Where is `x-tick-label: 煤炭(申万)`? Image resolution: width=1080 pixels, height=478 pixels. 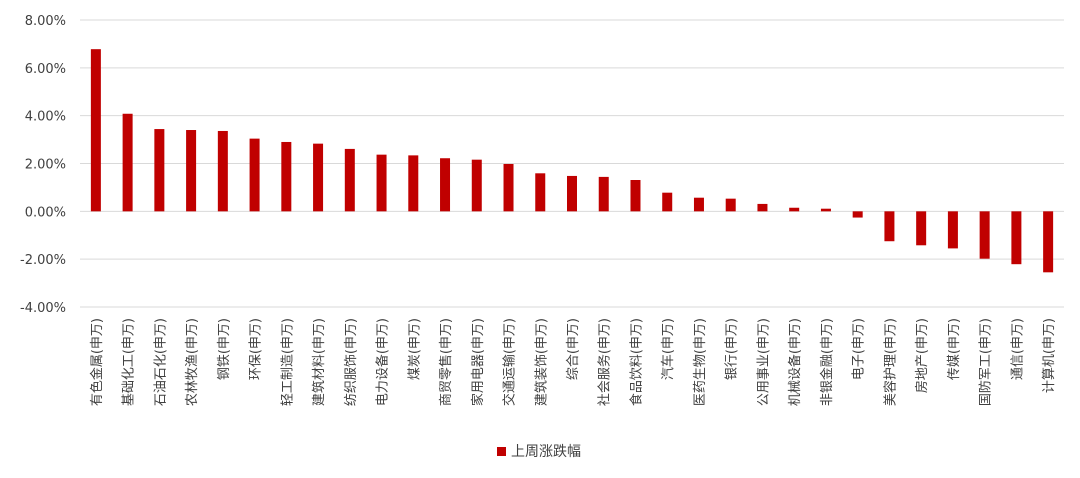
x-tick-label: 煤炭(申万) is located at coordinates (414, 349).